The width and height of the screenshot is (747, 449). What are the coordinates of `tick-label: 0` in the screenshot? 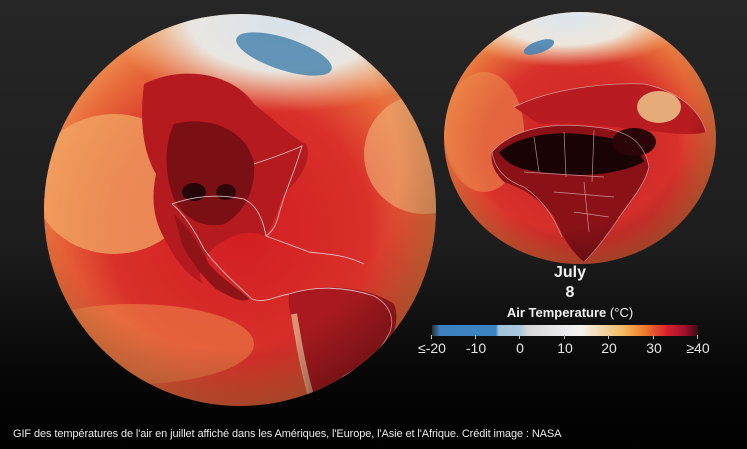 It's located at (520, 346).